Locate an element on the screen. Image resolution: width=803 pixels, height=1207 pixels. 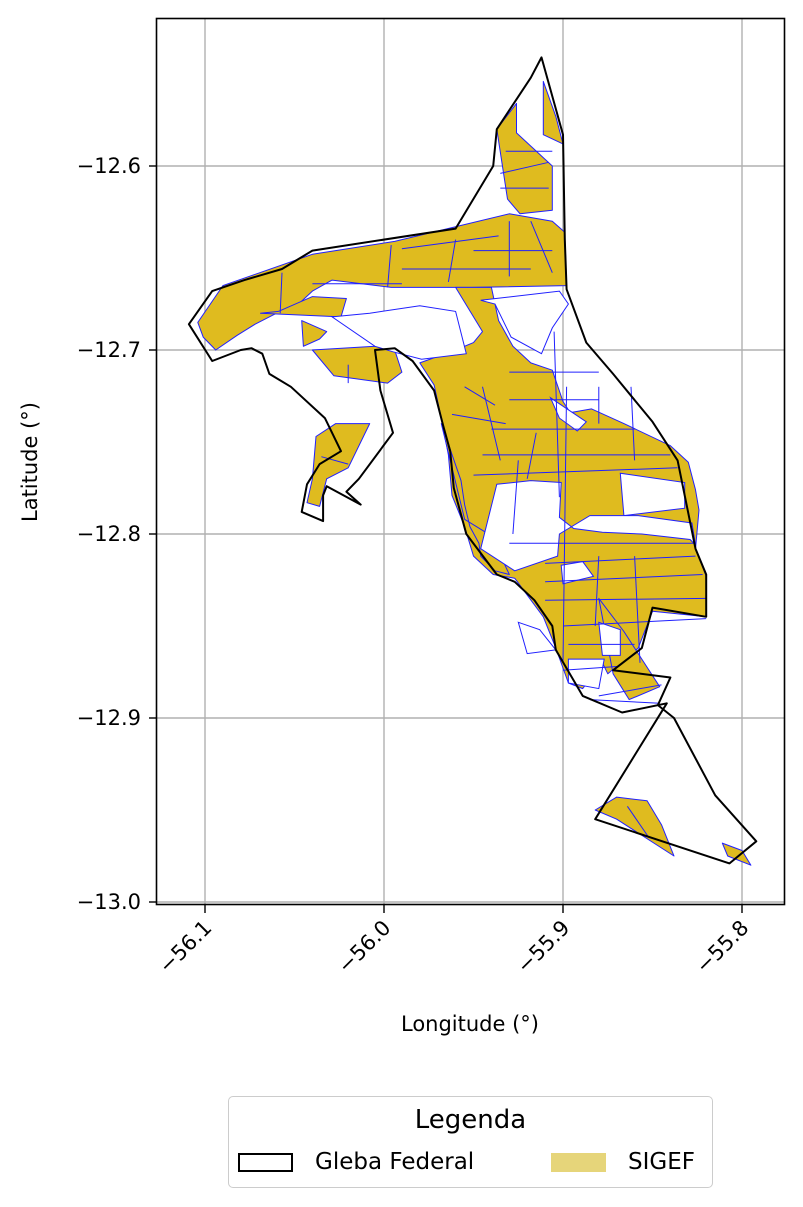
y-axis-ticks: −12.6 −12.7 −12.8 −12.9 −13.0 is located at coordinates (117, 534).